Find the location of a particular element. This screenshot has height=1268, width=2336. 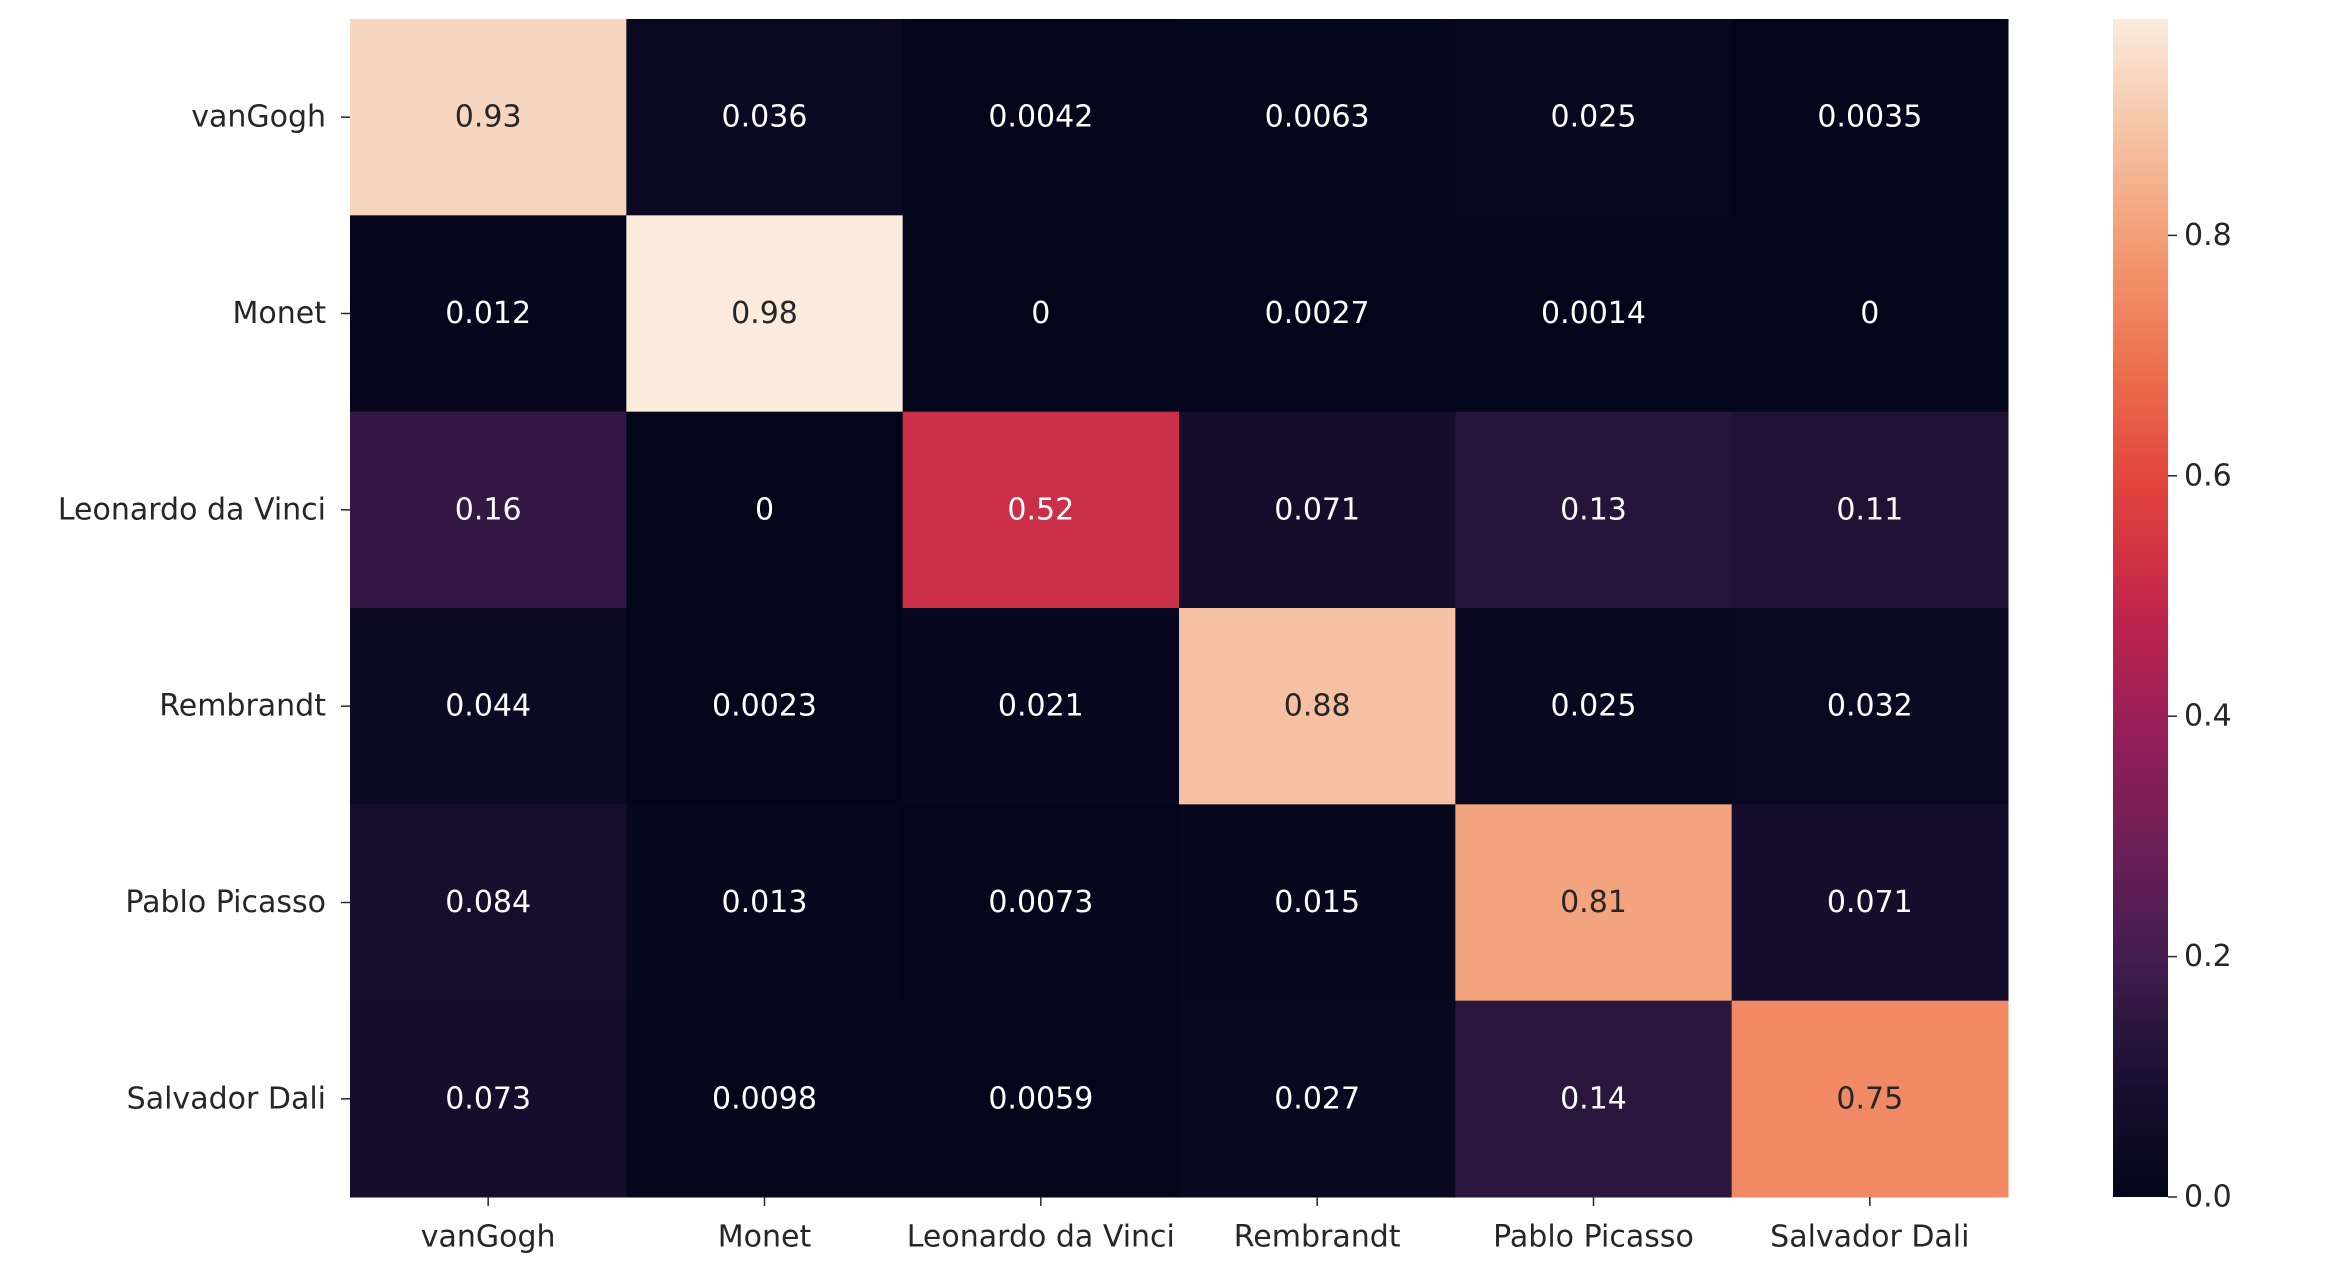

cell-value-label-r3-c0: 0.044 is located at coordinates (488, 706).